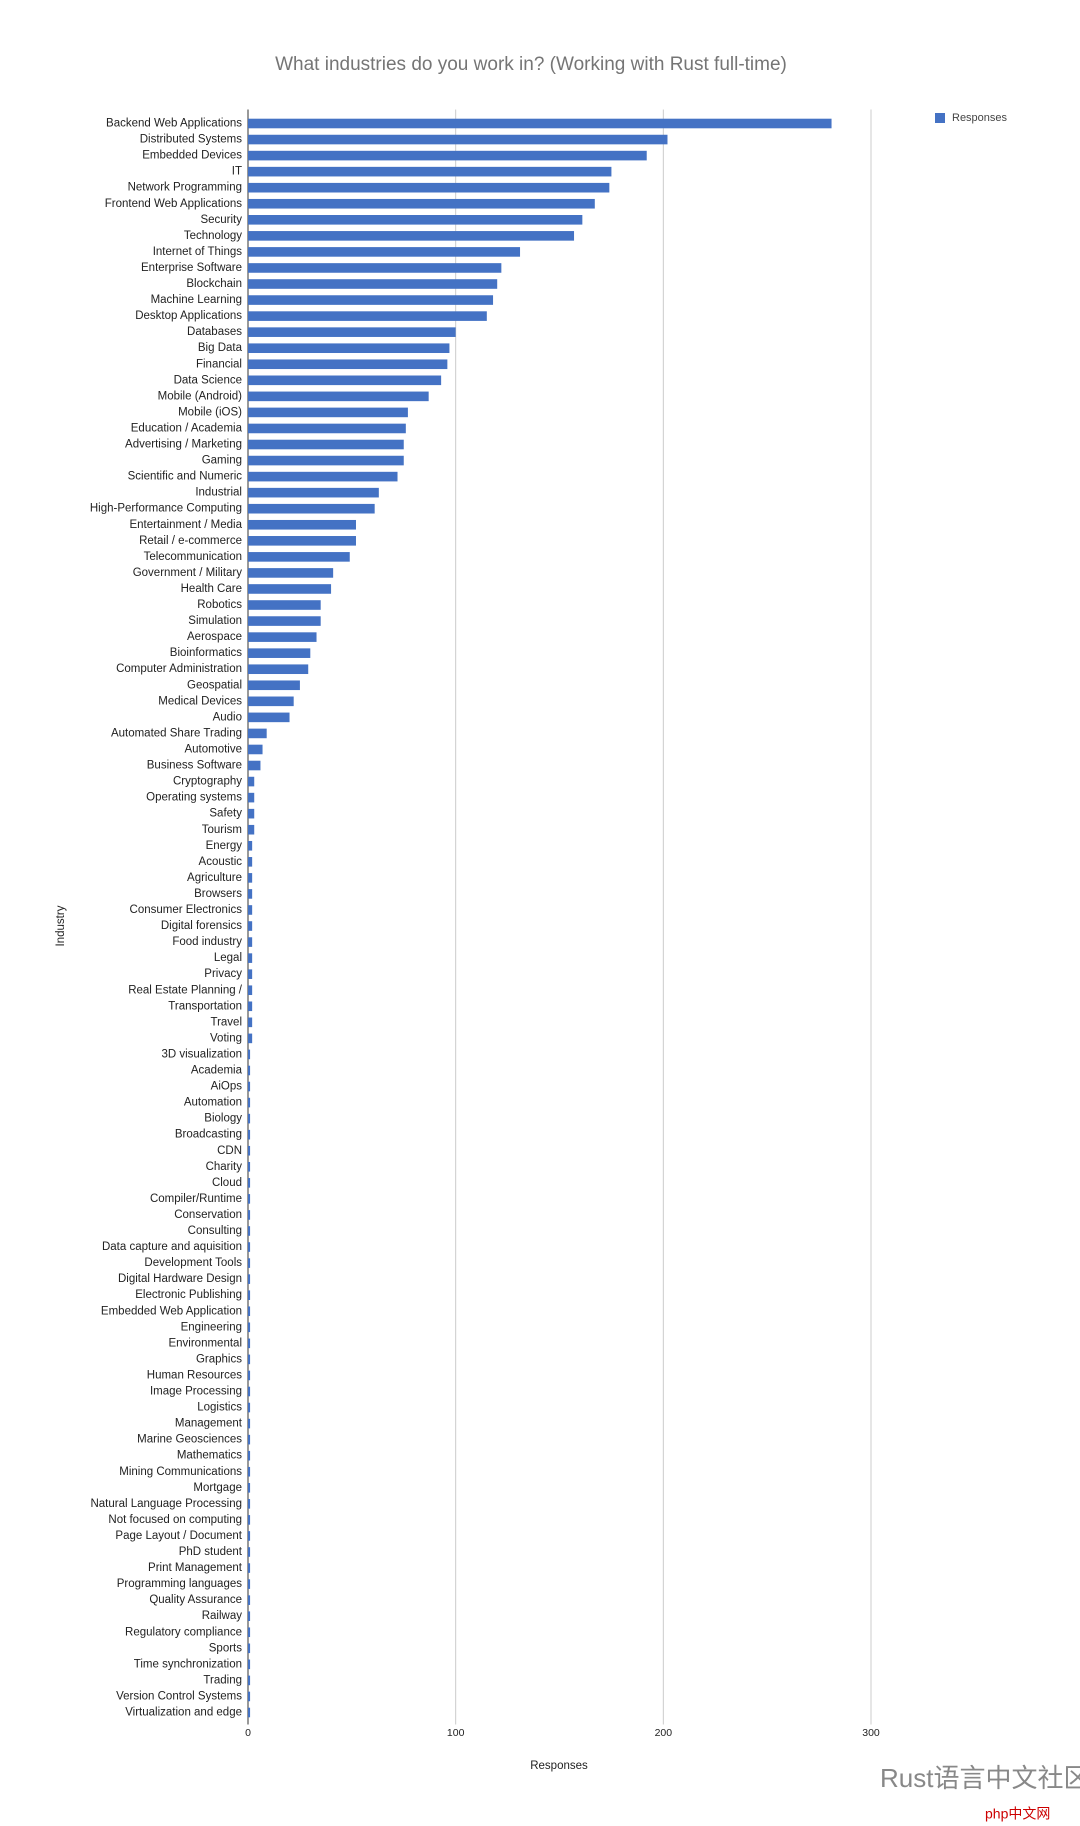 The image size is (1080, 1826). What do you see at coordinates (227, 717) in the screenshot?
I see `y-tick-label: Audio` at bounding box center [227, 717].